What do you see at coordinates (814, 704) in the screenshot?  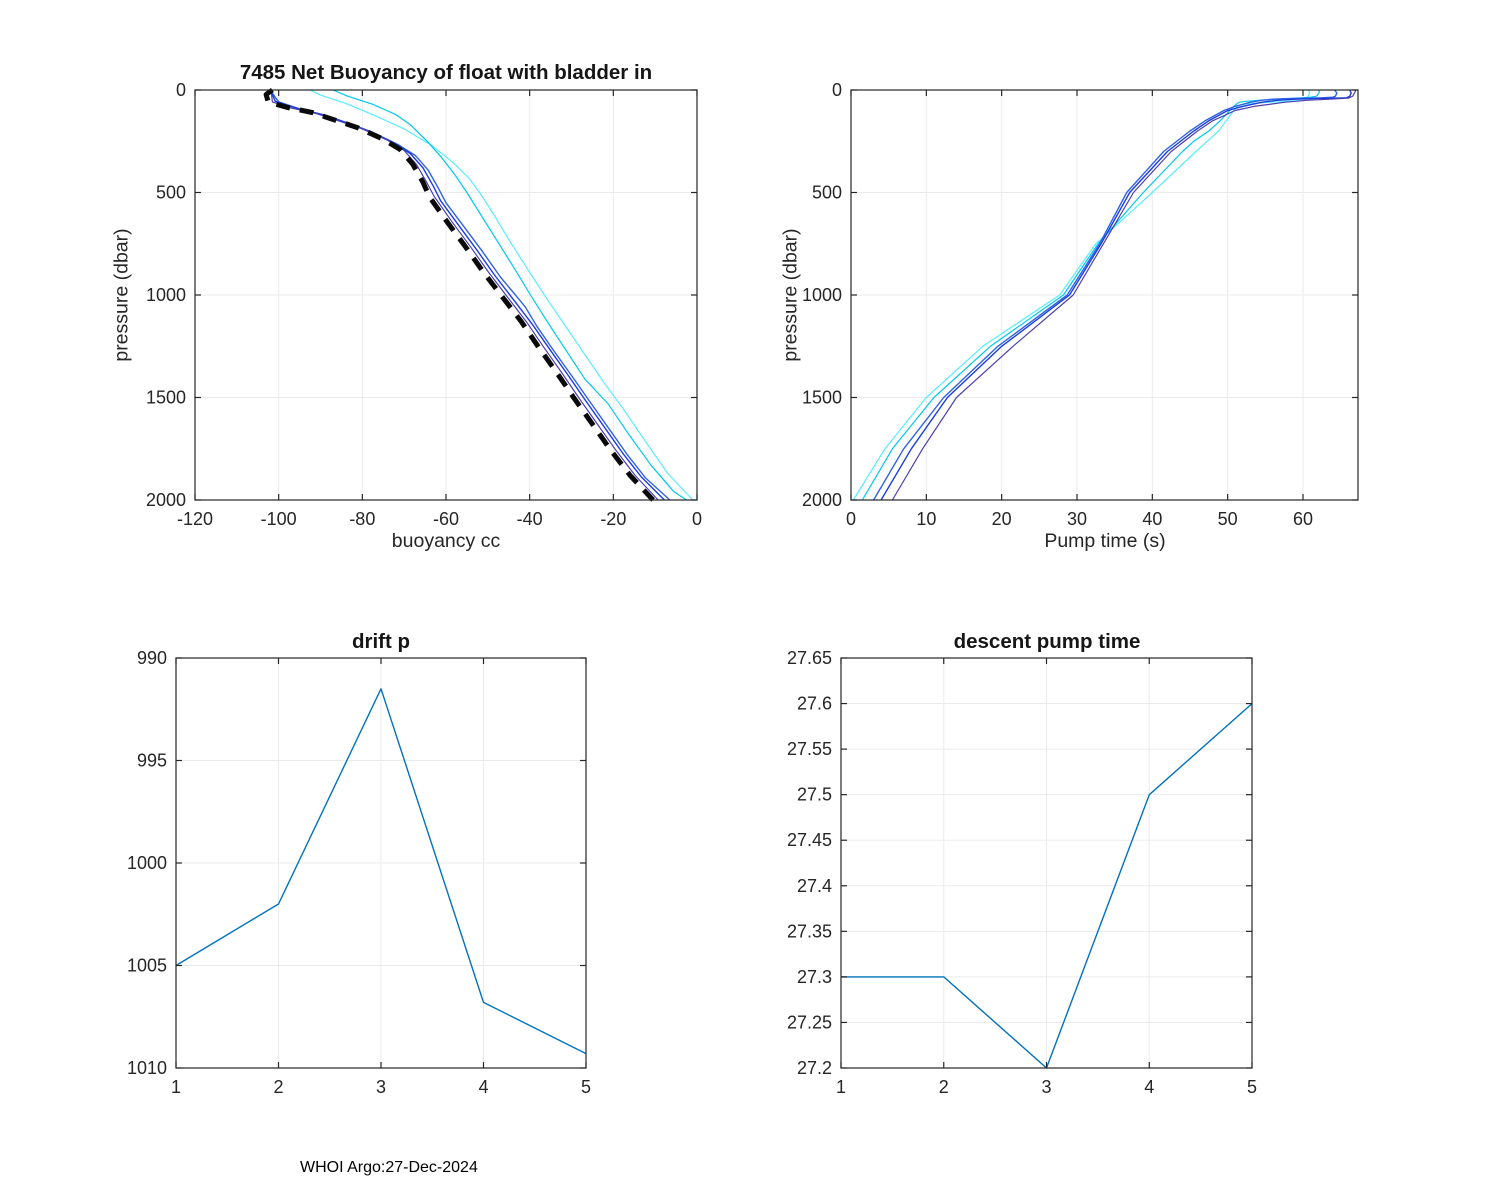 I see `ytick-label-descent_pump_time: 27.6` at bounding box center [814, 704].